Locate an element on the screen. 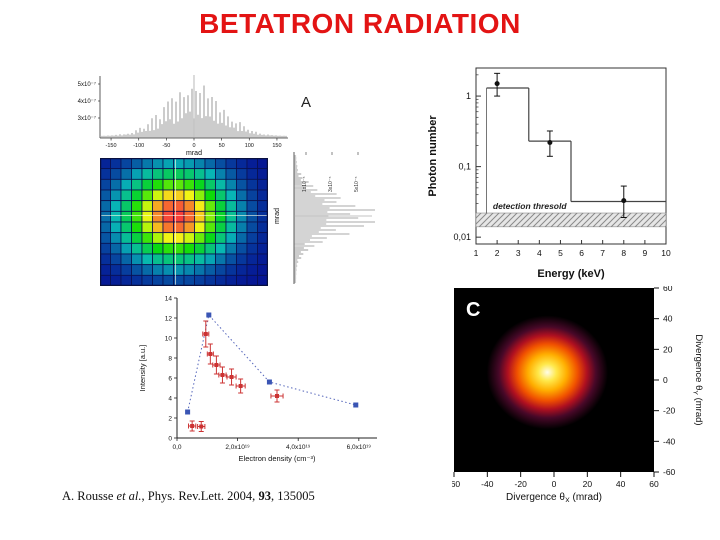 Image resolution: width=720 pixels, height=540 pixels. svg-text: -50 is located at coordinates (166, 146).